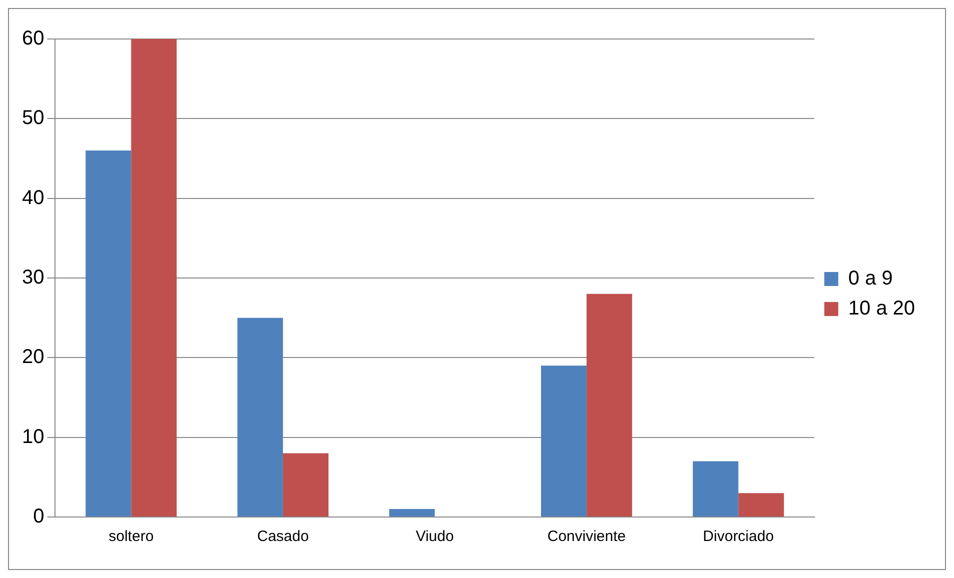  I want to click on y-tick-label: 40, so click(33, 197).